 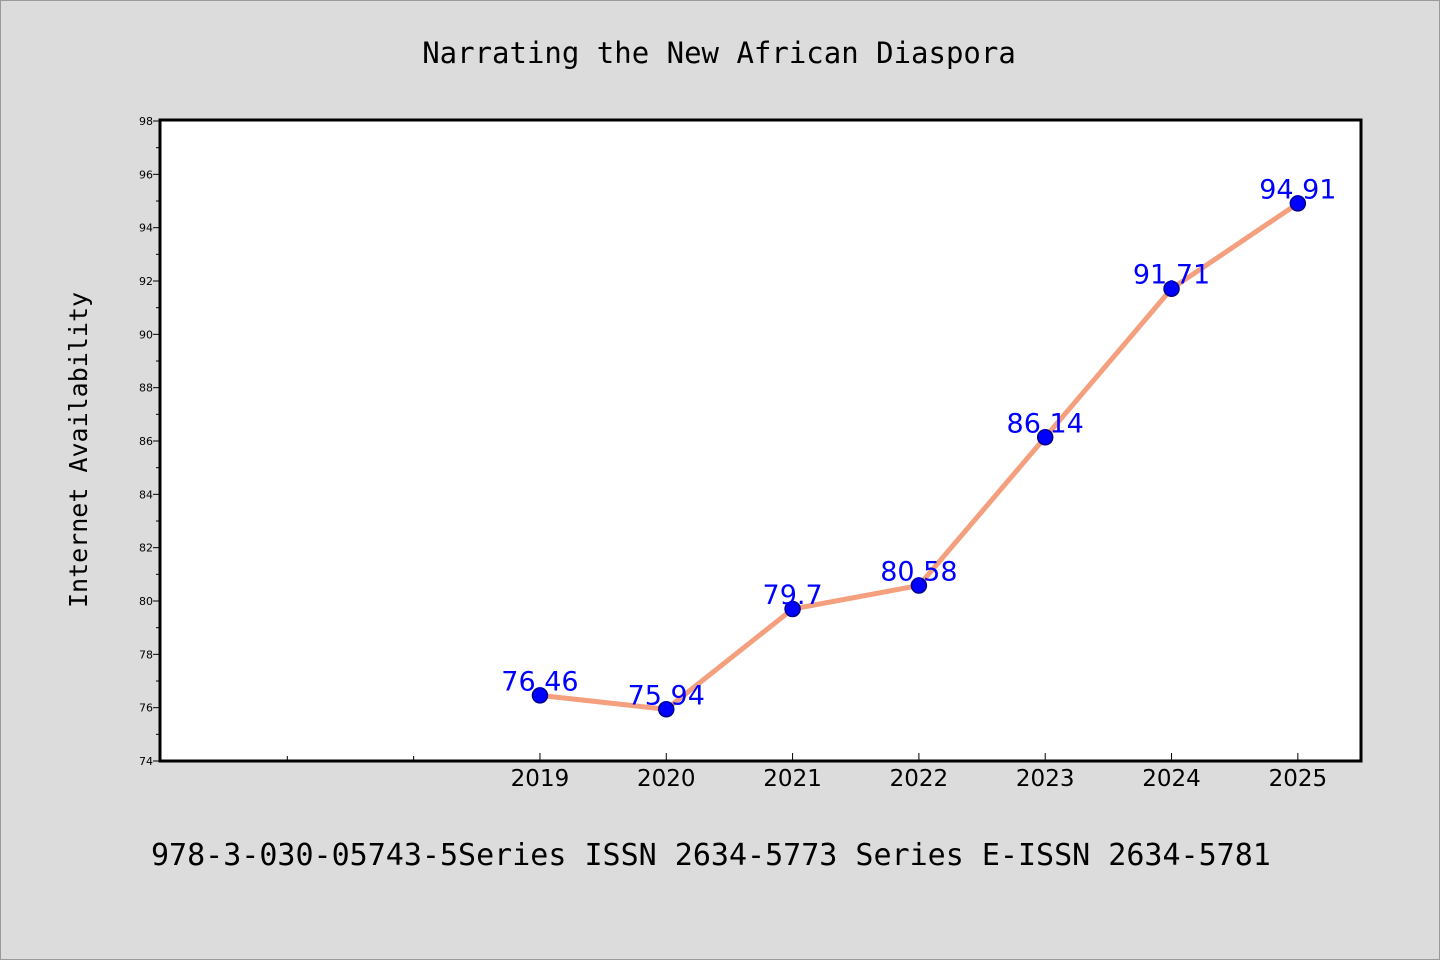 What do you see at coordinates (719, 53) in the screenshot?
I see `chart-title: Narrating the New African Diaspora` at bounding box center [719, 53].